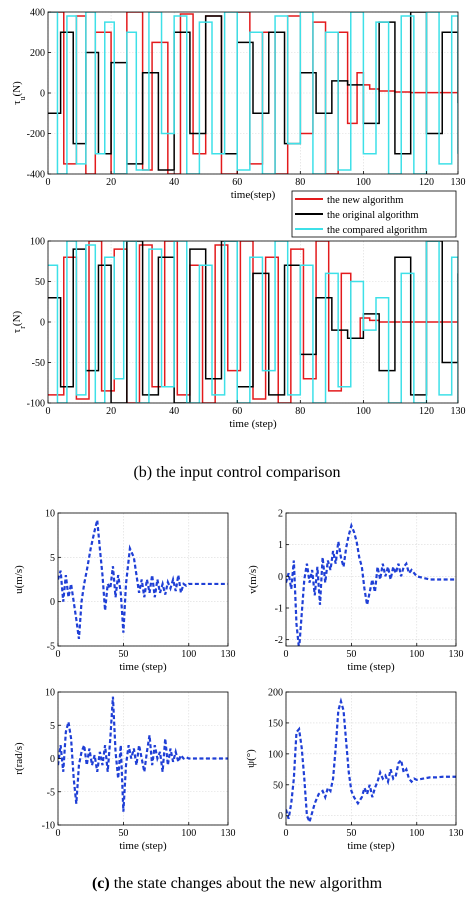 The width and height of the screenshot is (474, 897). I want to click on series-group-u, so click(143, 579).